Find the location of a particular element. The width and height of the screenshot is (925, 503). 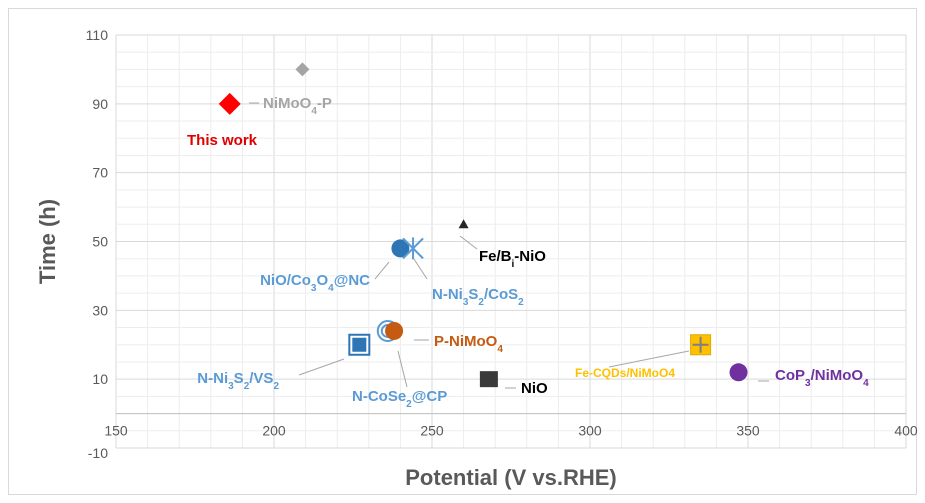

label-fe-cqds-nimoo4: Fe-CQDs/NiMoO4 is located at coordinates (625, 373).